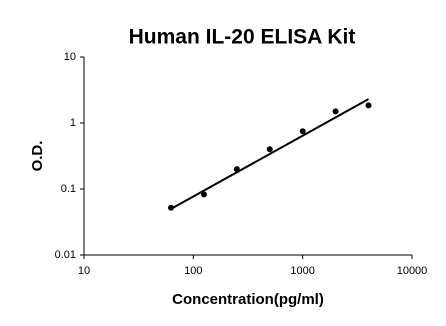  What do you see at coordinates (37, 156) in the screenshot?
I see `y-axis-label: O.D.` at bounding box center [37, 156].